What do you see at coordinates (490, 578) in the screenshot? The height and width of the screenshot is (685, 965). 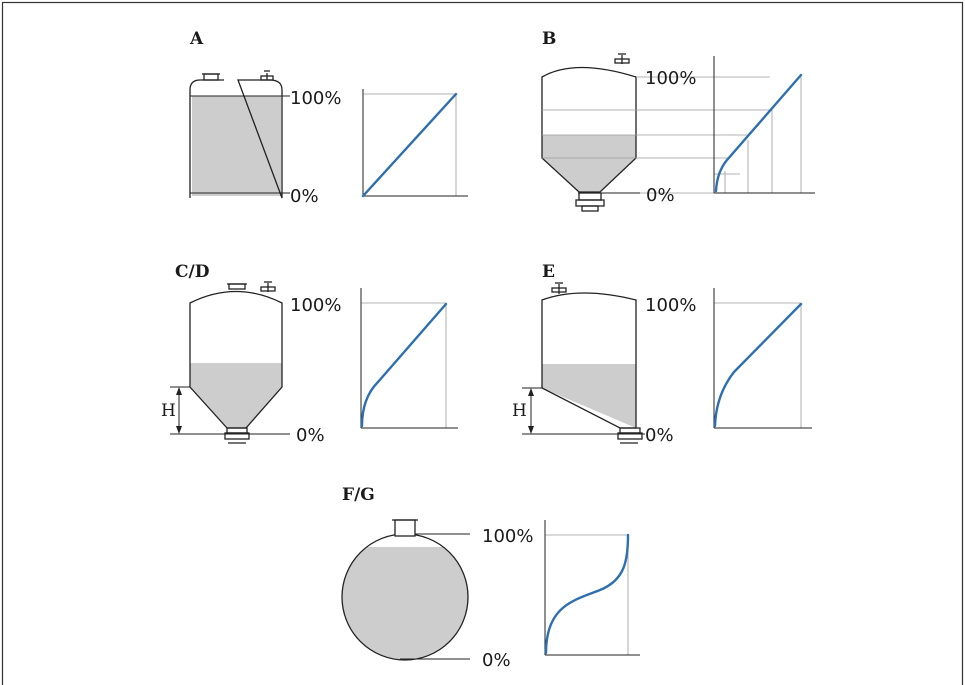 I see `panel-fg: F/G 100% 0%` at bounding box center [490, 578].